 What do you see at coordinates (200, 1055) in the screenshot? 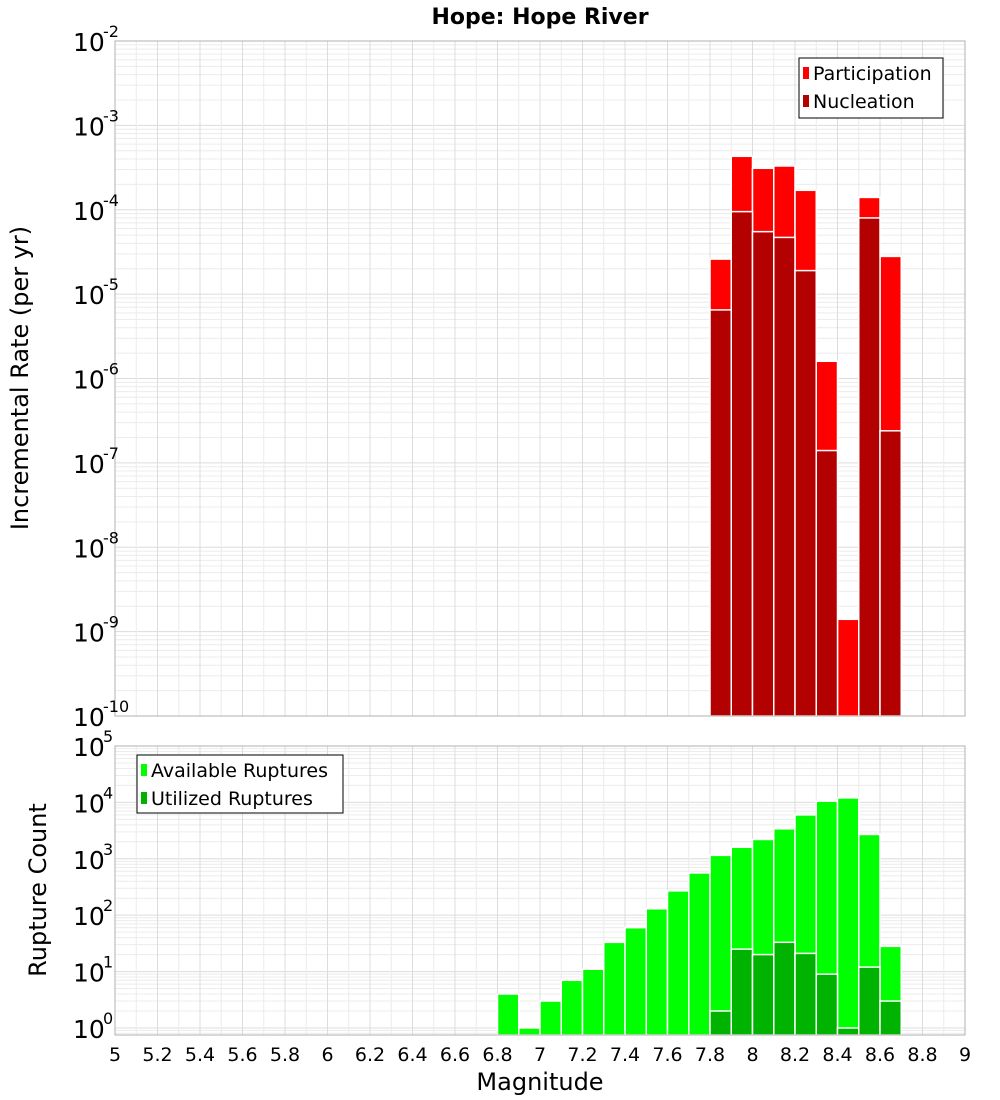
I see `x-tick-label: 5.4` at bounding box center [200, 1055].